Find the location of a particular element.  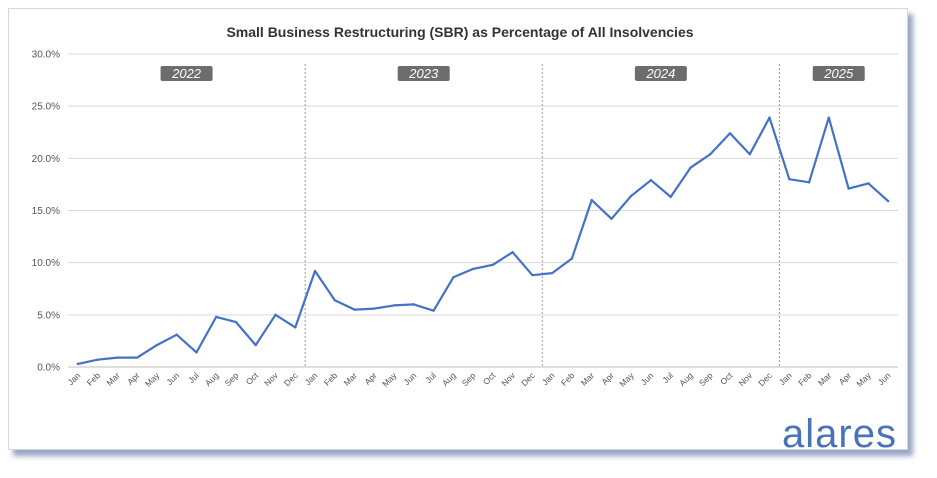

year-label: 2024 is located at coordinates (660, 73).